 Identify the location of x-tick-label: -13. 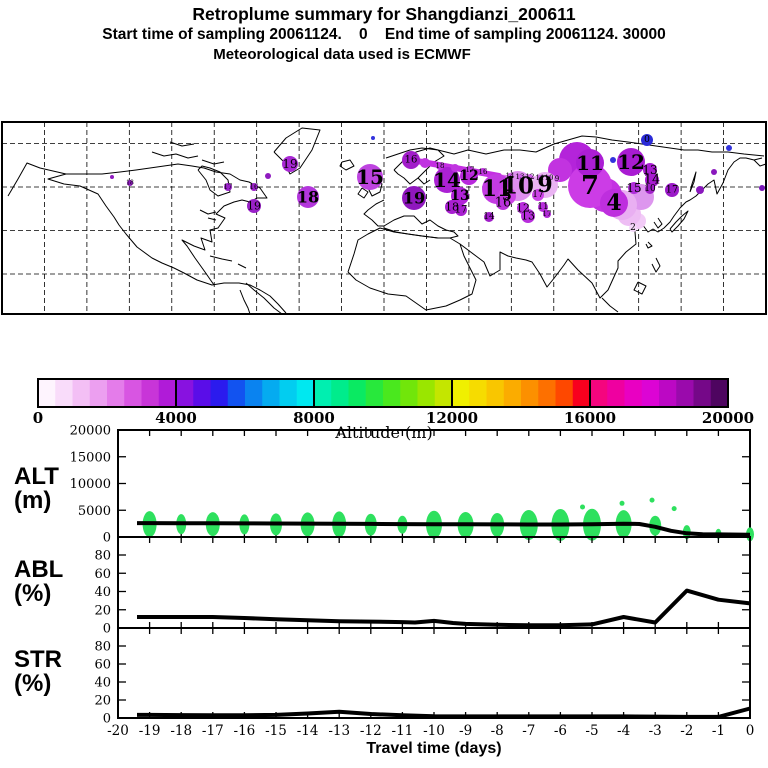
(339, 731).